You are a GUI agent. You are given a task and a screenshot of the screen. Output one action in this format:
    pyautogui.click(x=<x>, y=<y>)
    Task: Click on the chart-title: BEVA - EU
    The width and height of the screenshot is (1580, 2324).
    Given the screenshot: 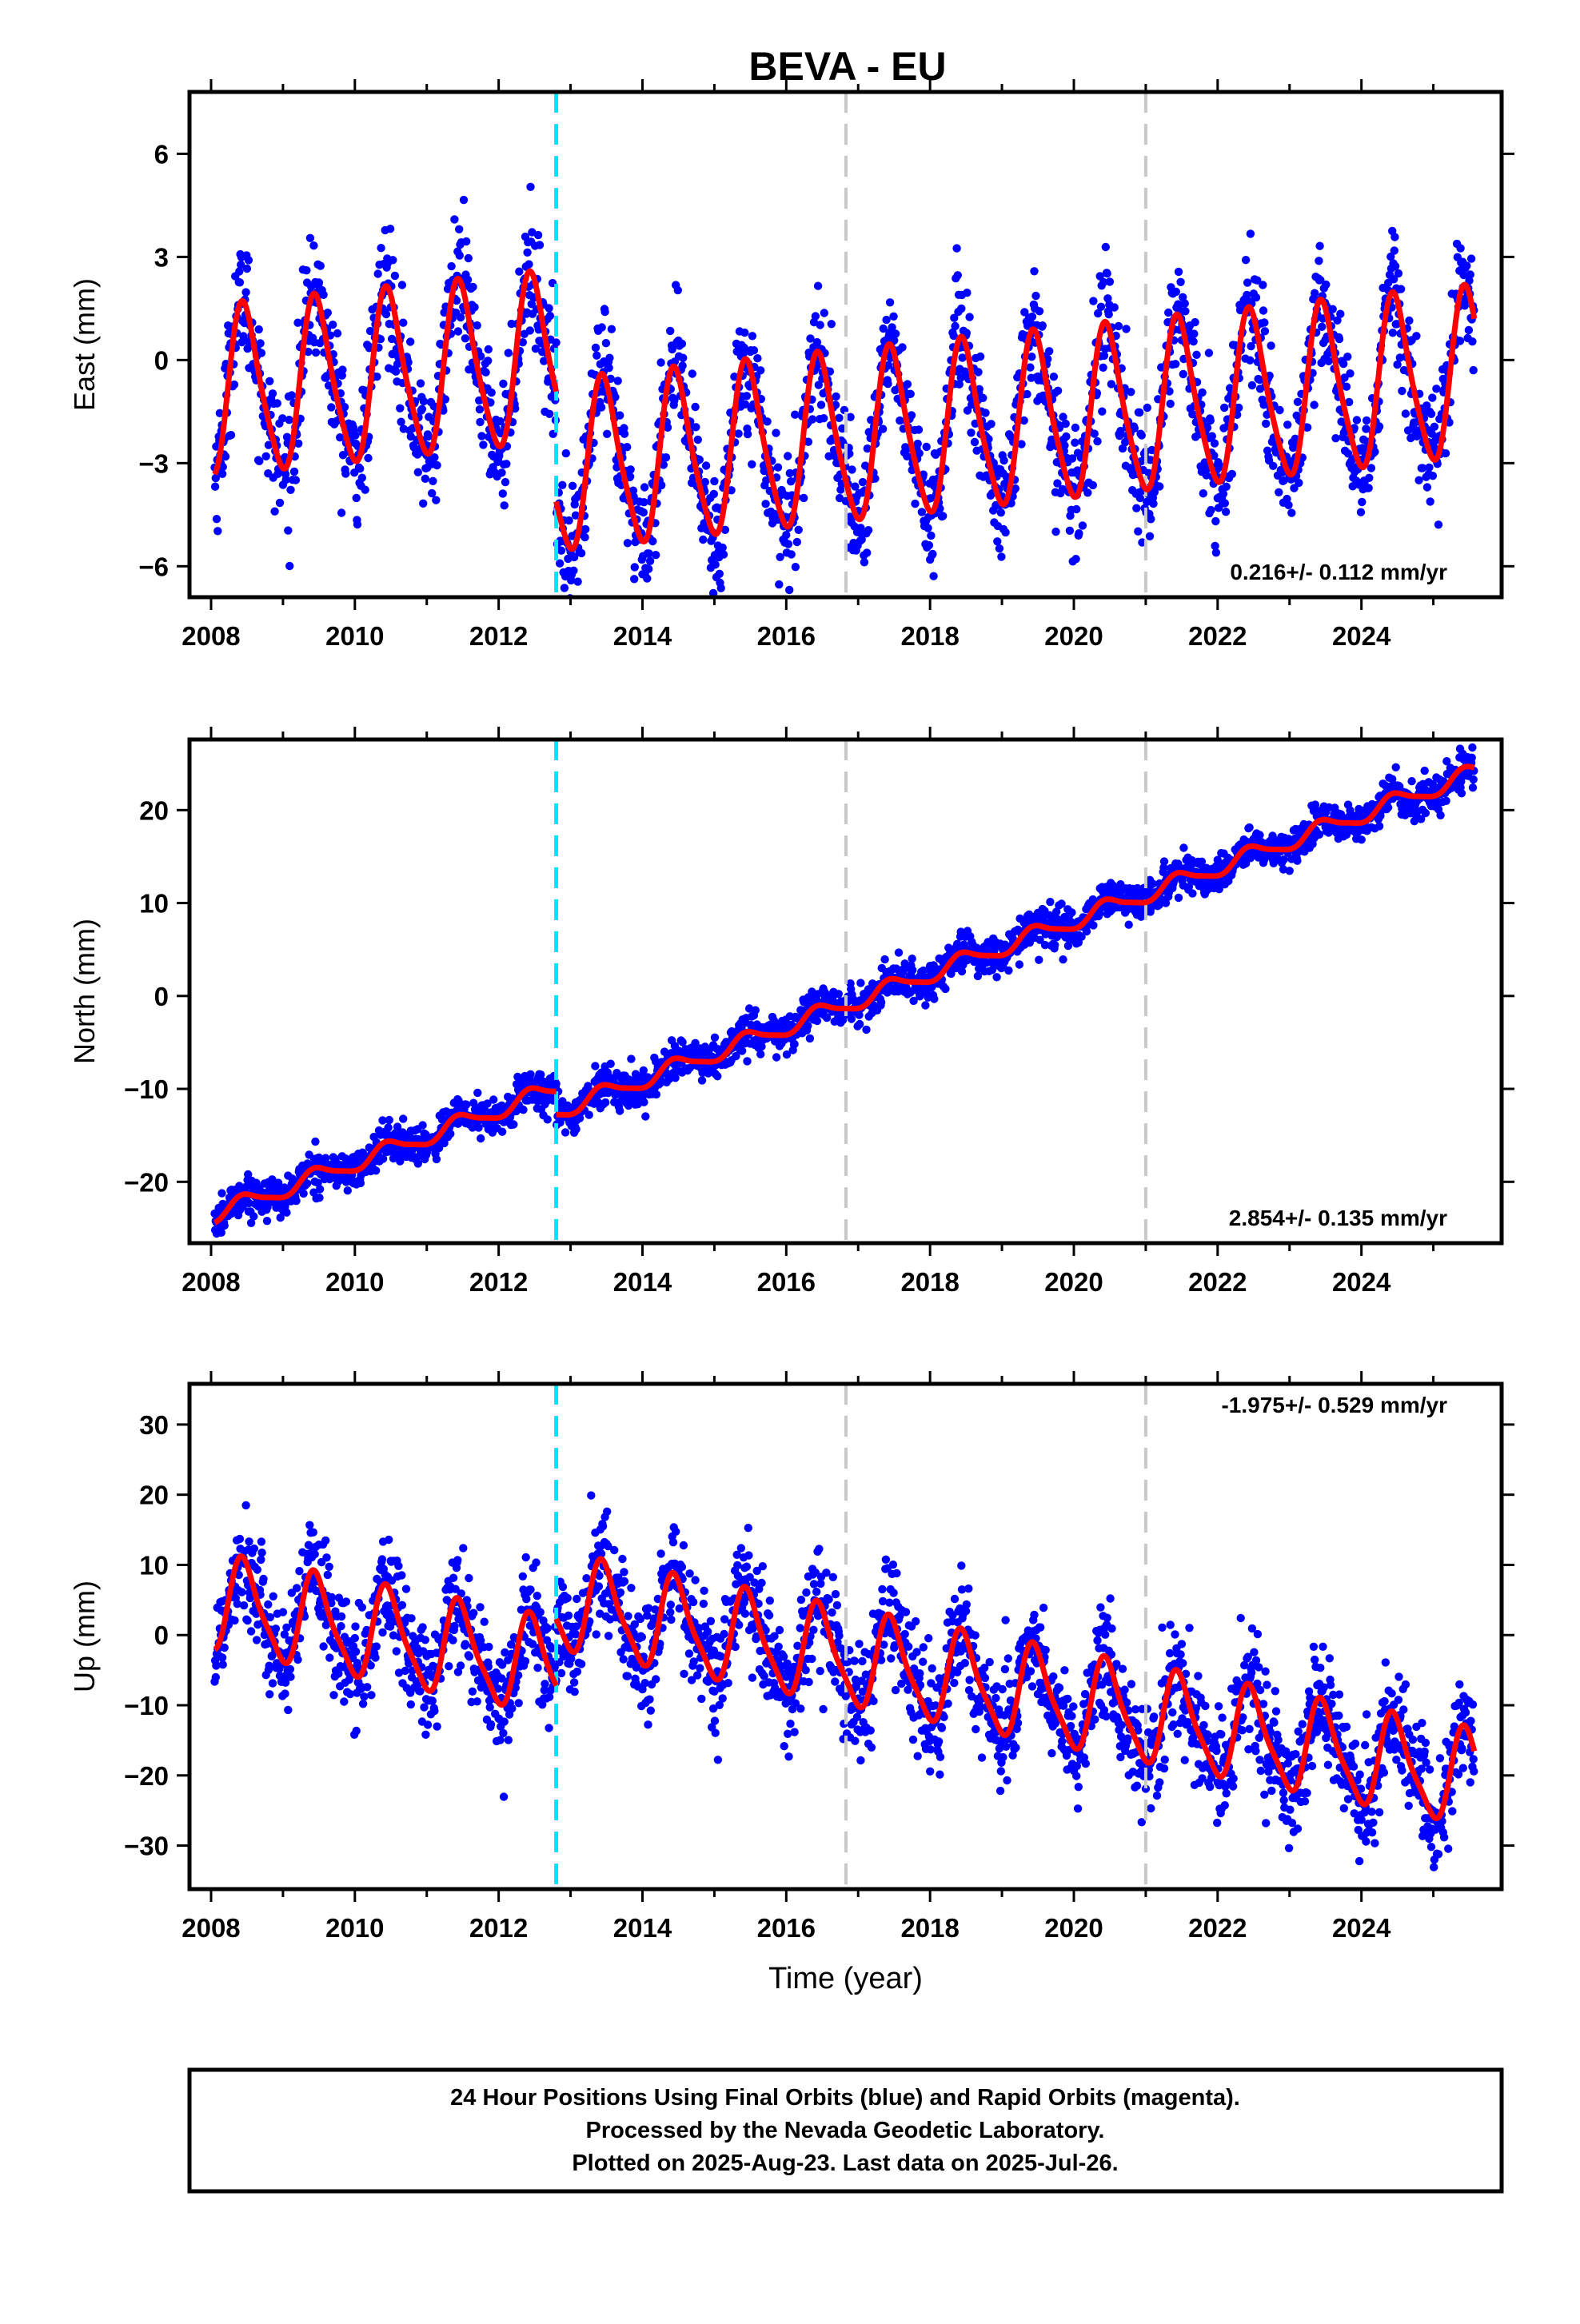 What is the action you would take?
    pyautogui.click(x=847, y=66)
    